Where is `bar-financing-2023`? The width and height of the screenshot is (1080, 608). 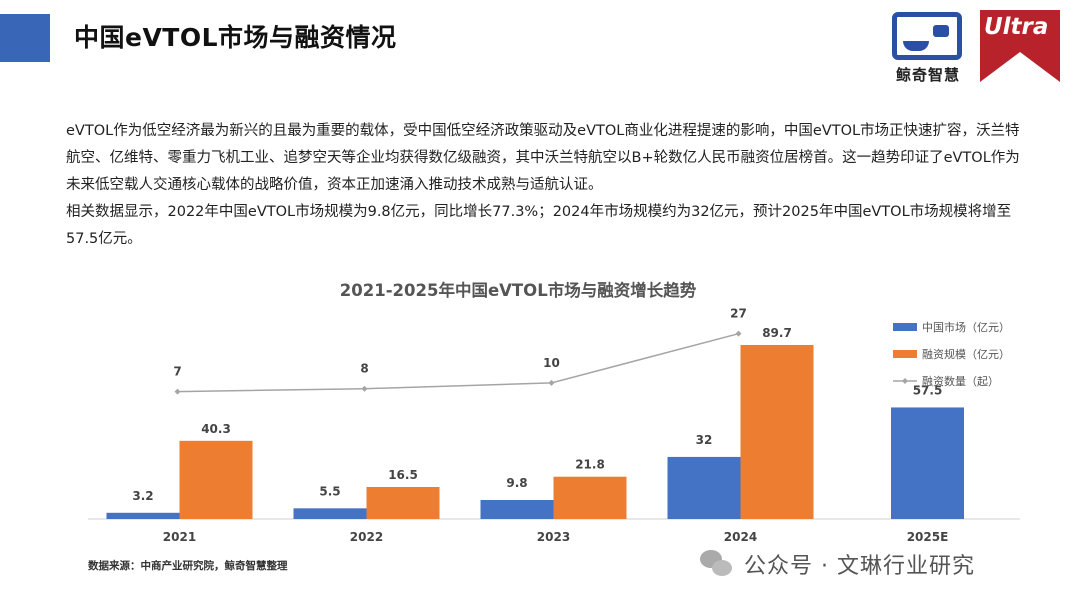 bar-financing-2023 is located at coordinates (590, 497).